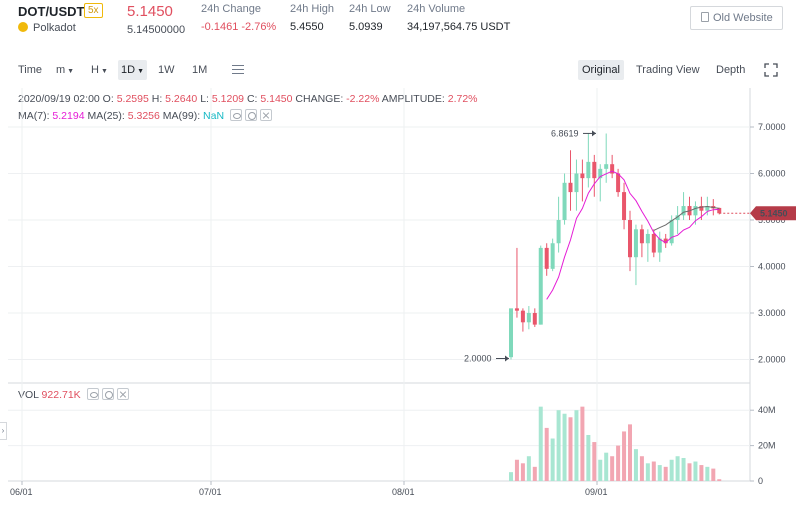 This screenshot has height=506, width=800. I want to click on stat-24h-volume: 24h Volume 34,197,564.75 USDT, so click(458, 18).